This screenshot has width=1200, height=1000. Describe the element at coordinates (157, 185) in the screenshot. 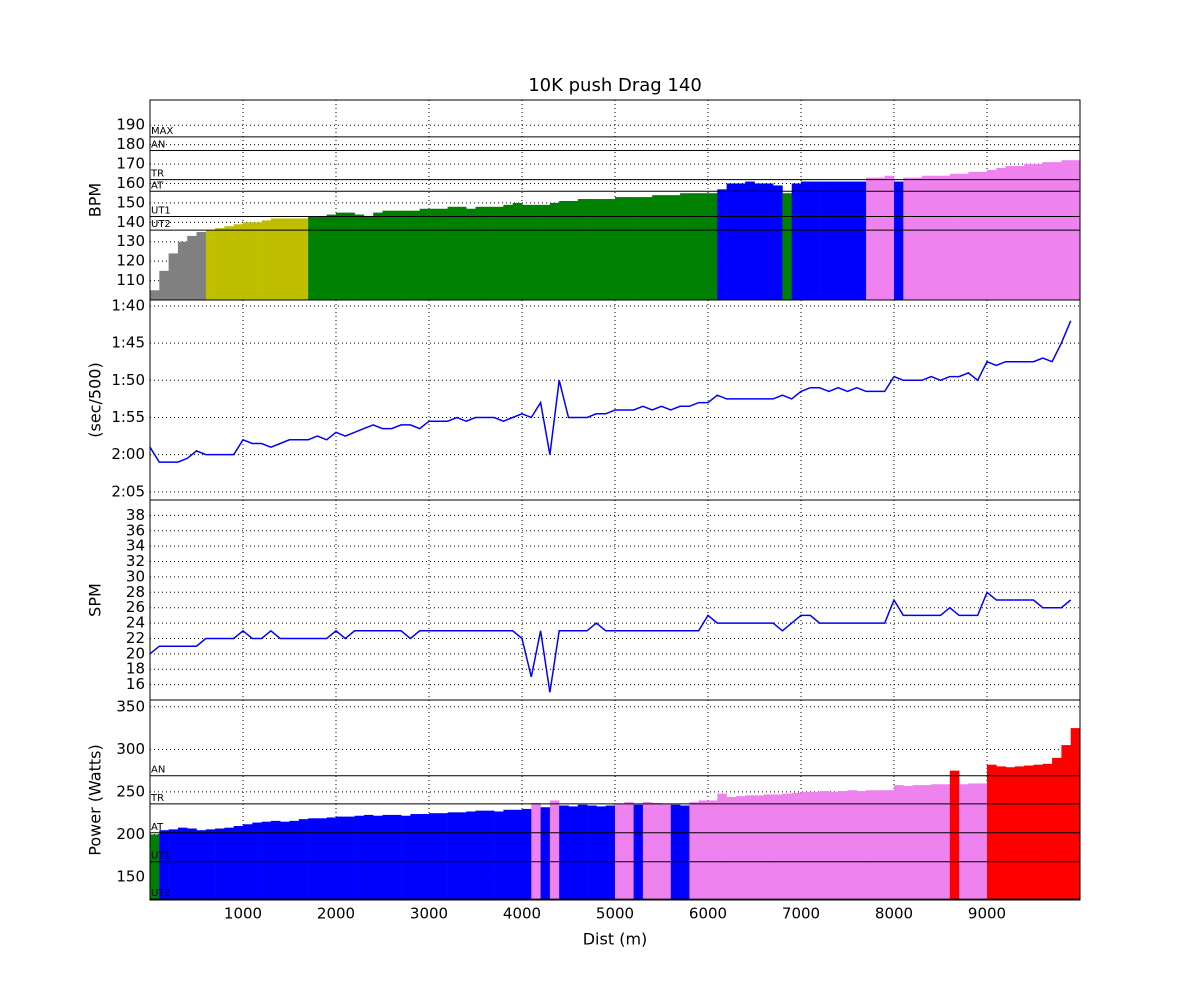

I see `zone-label: AT` at that location.